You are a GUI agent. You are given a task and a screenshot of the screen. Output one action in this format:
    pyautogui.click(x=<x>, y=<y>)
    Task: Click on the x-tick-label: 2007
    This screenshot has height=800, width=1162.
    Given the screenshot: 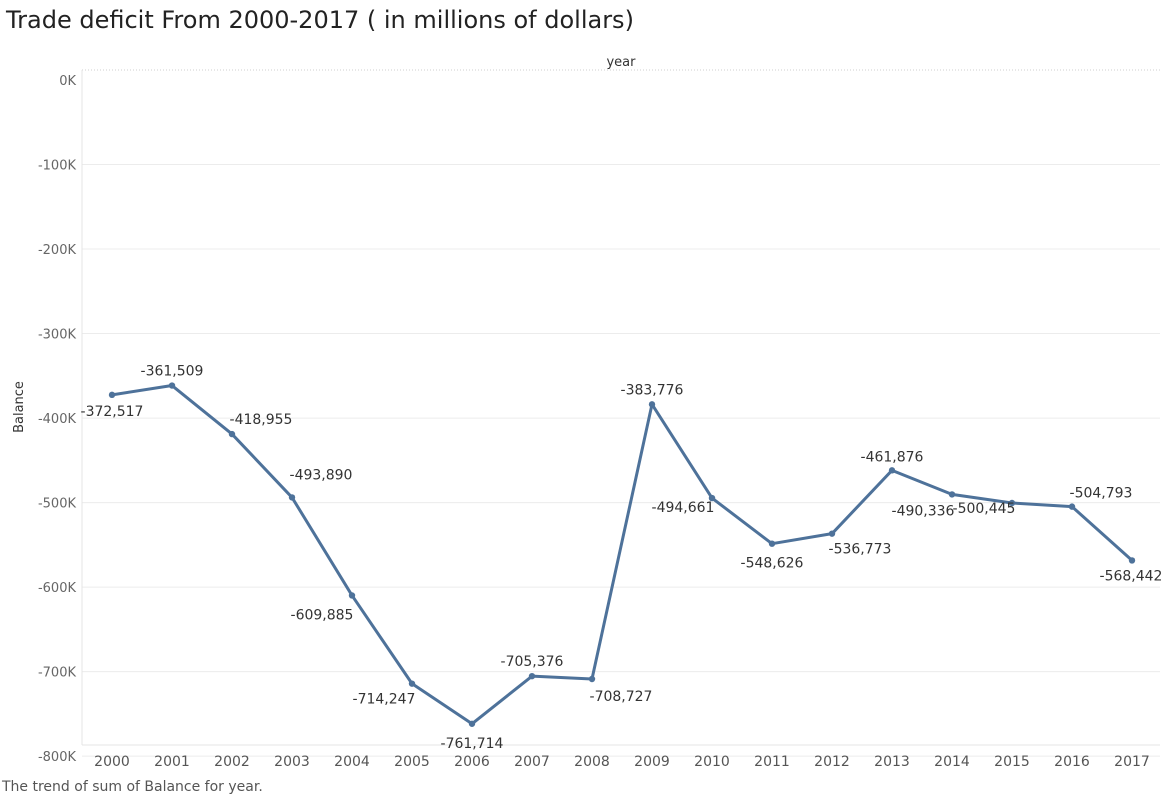 What is the action you would take?
    pyautogui.click(x=532, y=762)
    